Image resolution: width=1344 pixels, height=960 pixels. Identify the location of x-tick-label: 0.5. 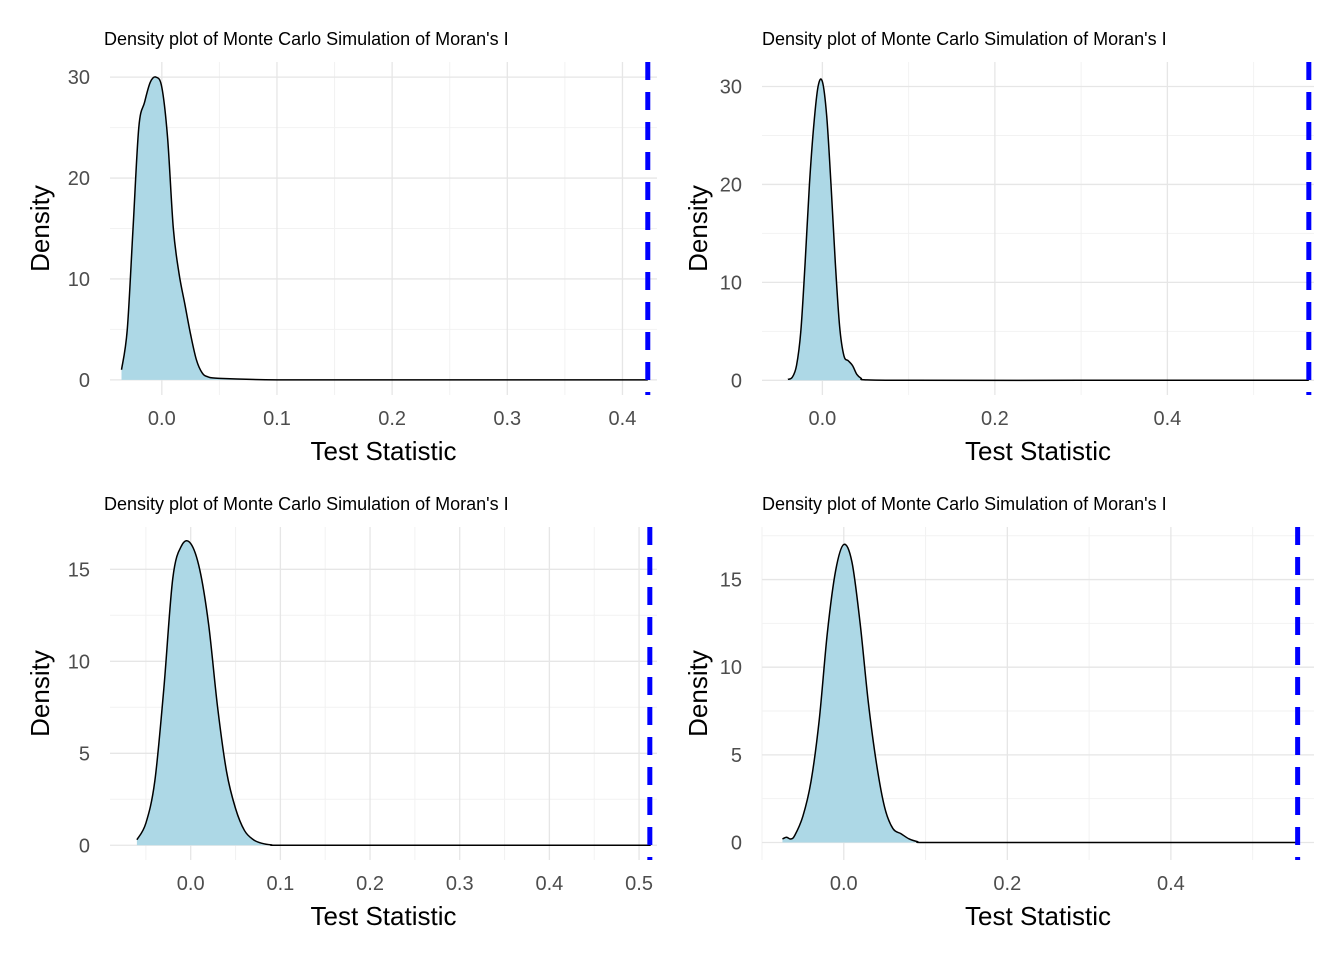
(639, 884).